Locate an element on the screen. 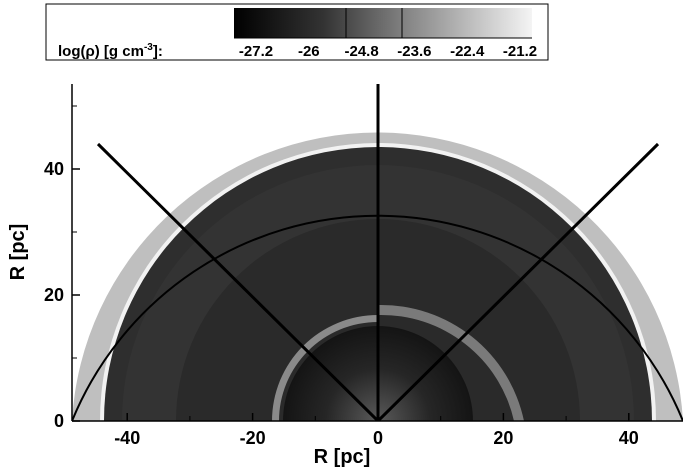 Image resolution: width=683 pixels, height=472 pixels. colorbar-tick-label: -21.2 is located at coordinates (520, 51).